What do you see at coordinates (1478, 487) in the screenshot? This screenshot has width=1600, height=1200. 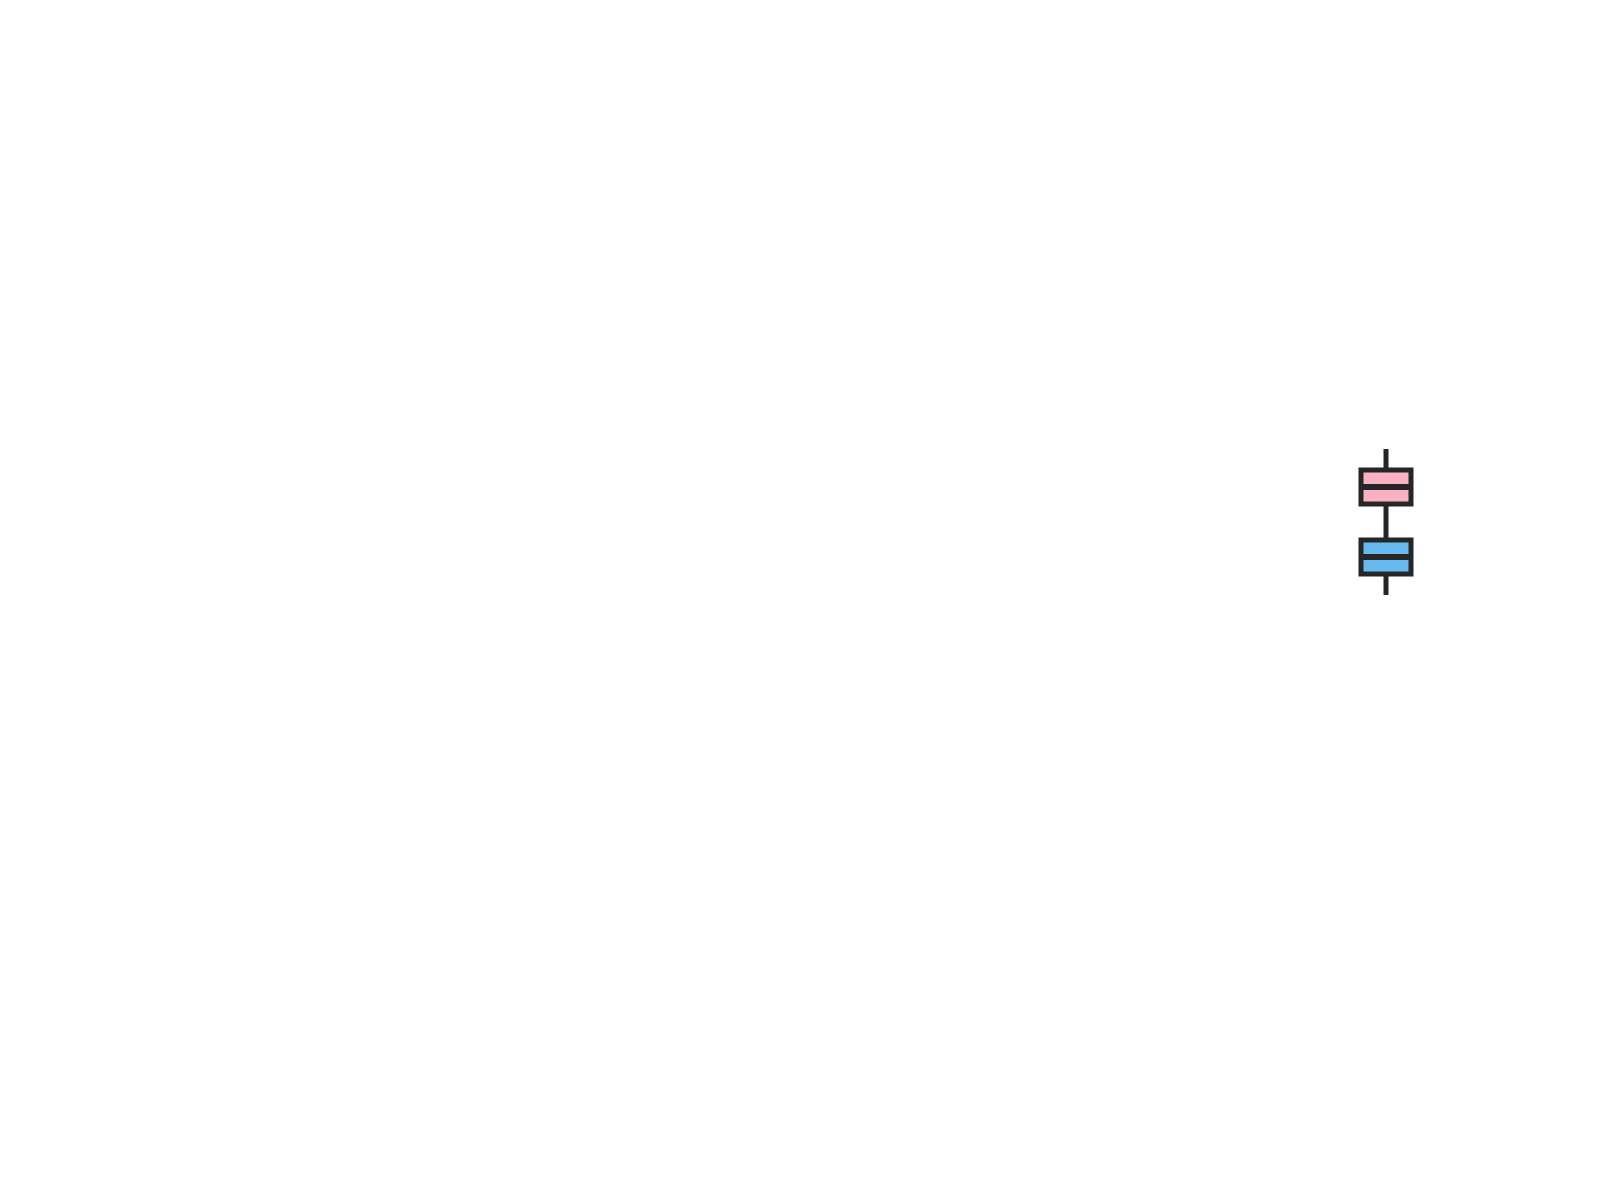 I see `legend-row-tumor` at bounding box center [1478, 487].